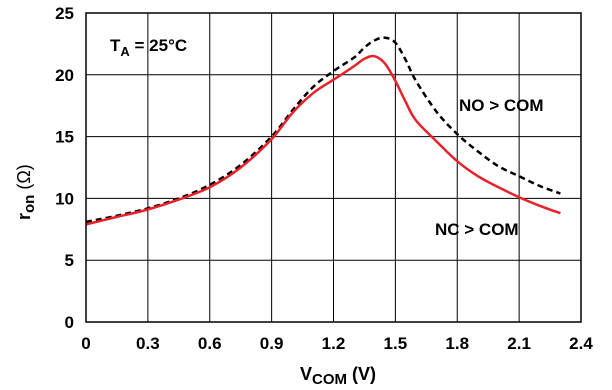 Image resolution: width=612 pixels, height=390 pixels. Describe the element at coordinates (272, 343) in the screenshot. I see `x-tick-label: 0.9` at that location.